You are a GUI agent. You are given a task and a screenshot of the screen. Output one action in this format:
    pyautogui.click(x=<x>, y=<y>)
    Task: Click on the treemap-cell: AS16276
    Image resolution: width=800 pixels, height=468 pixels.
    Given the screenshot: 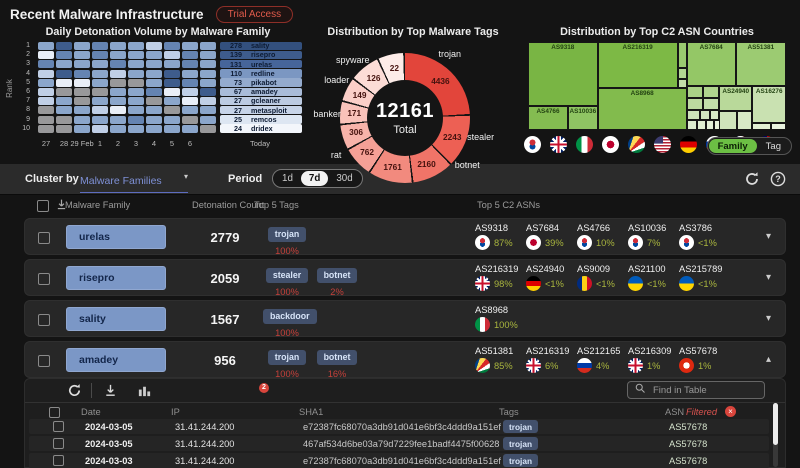 What is the action you would take?
    pyautogui.click(x=769, y=104)
    